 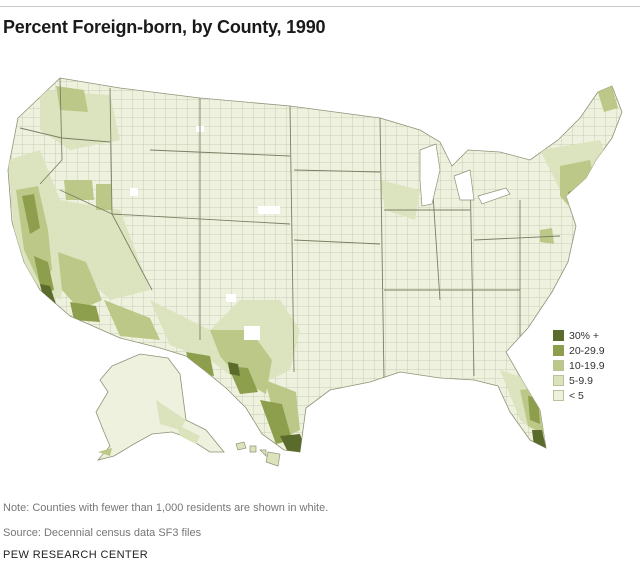 I want to click on legend-label: 10-19.9, so click(x=587, y=365).